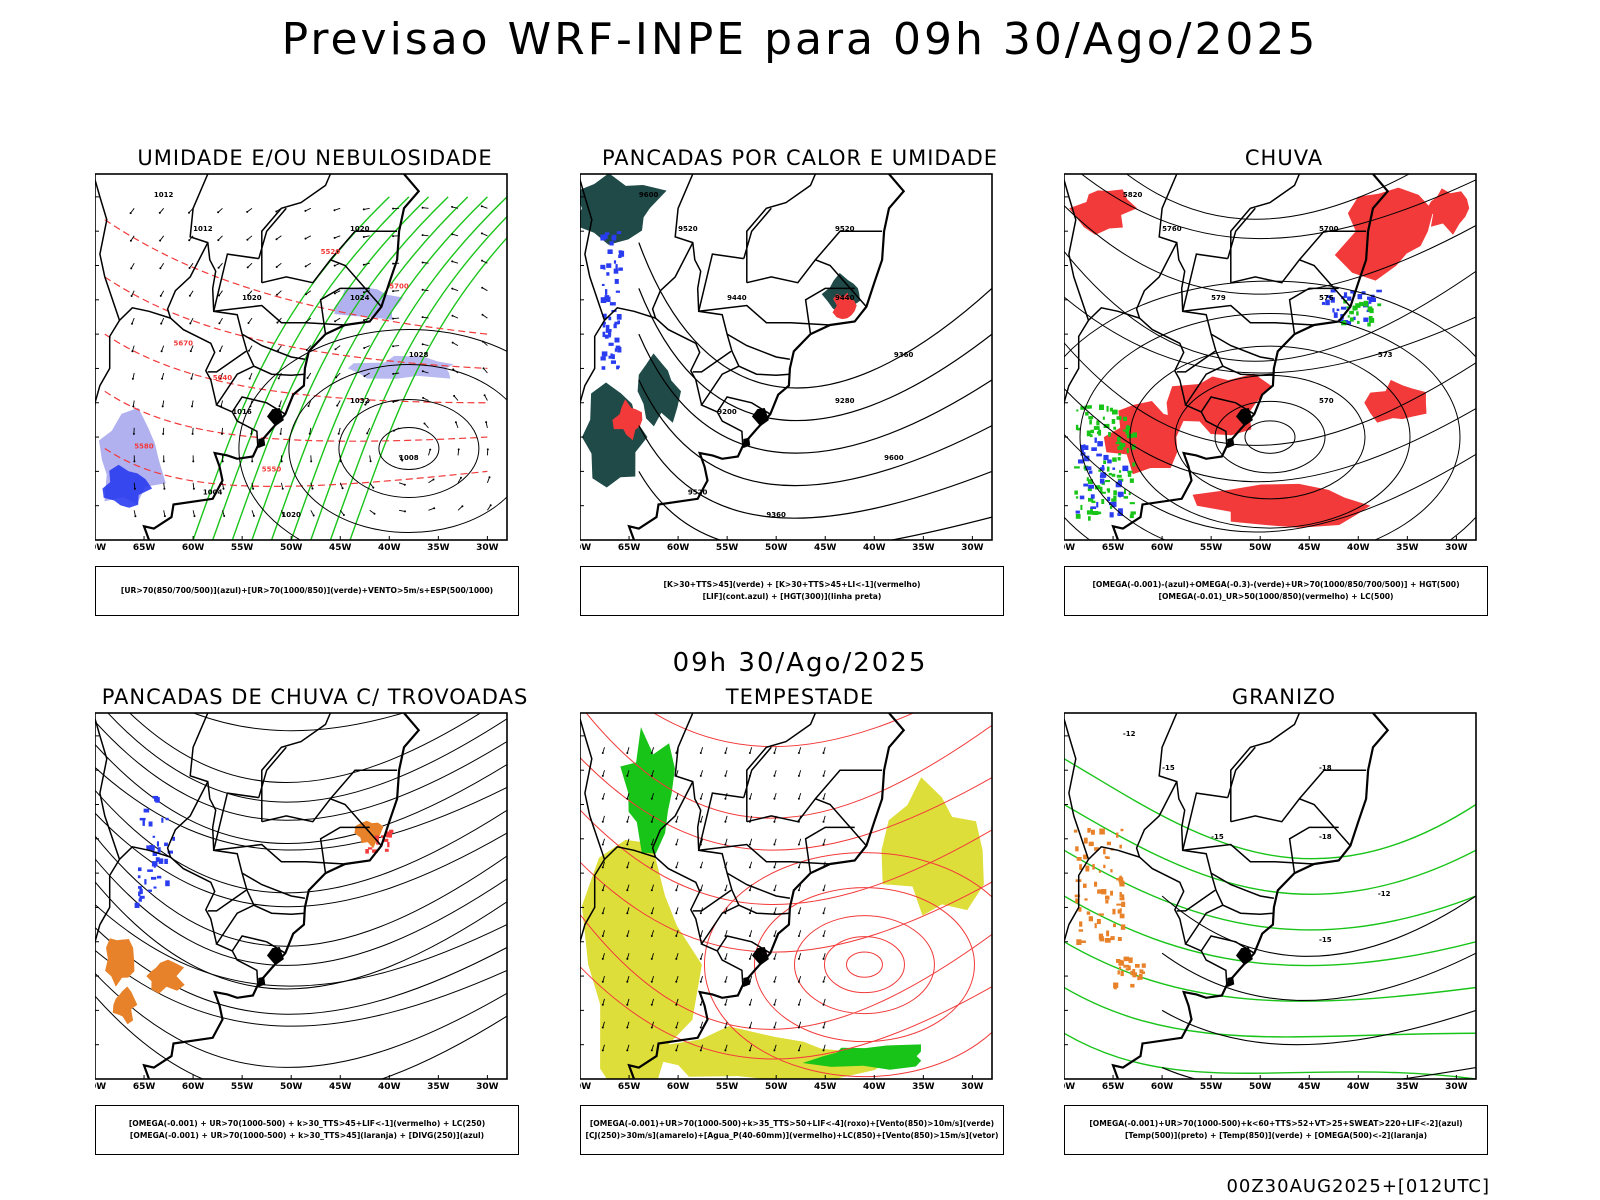  What do you see at coordinates (1168, 768) in the screenshot?
I see `contour-label: -15` at bounding box center [1168, 768].